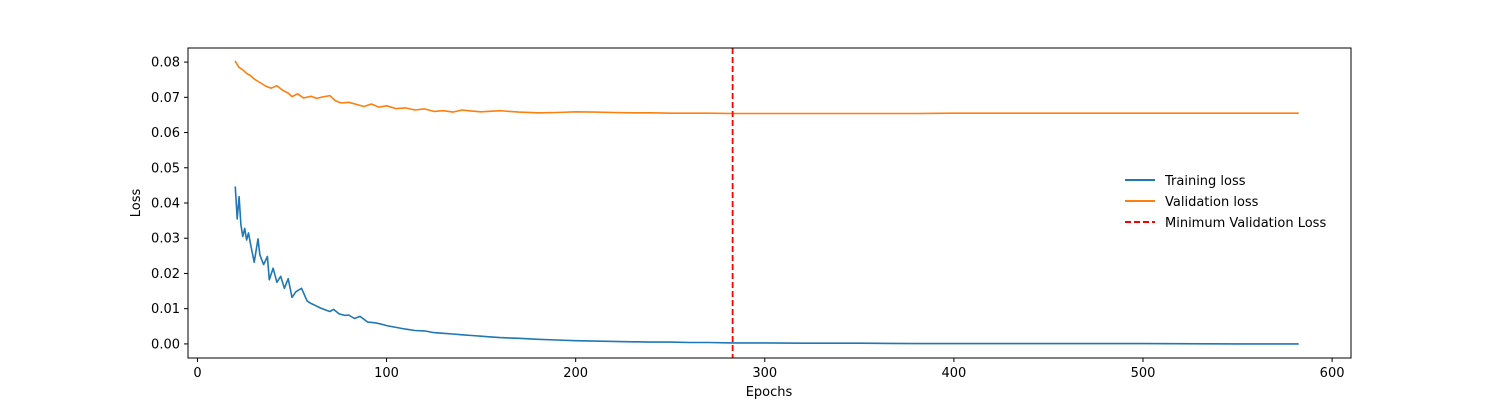 This screenshot has height=400, width=1500. Describe the element at coordinates (165, 239) in the screenshot. I see `y-tick-label: 0.03` at that location.